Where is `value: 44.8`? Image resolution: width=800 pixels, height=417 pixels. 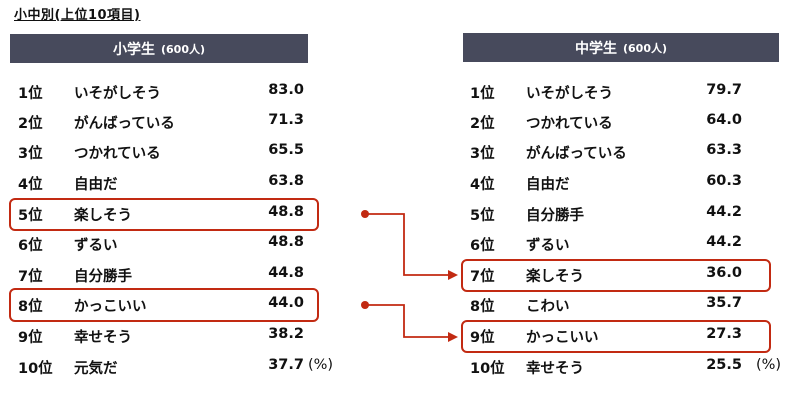 value: 44.8 is located at coordinates (286, 273).